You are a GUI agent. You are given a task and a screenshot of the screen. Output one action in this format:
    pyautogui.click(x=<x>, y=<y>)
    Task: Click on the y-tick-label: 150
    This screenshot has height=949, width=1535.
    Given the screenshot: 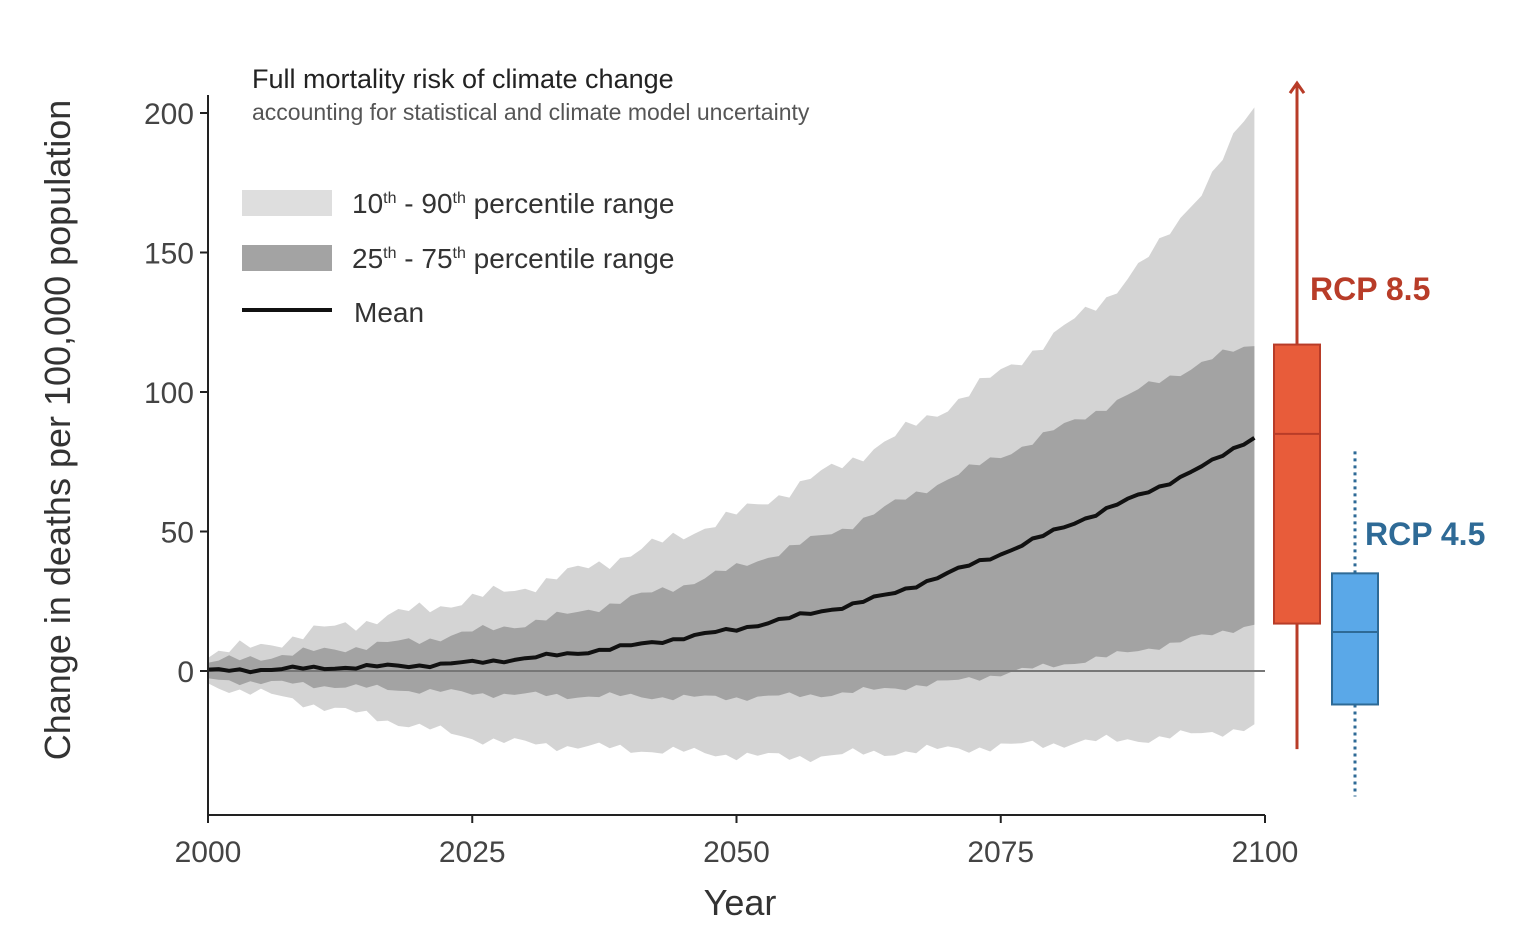 What is the action you would take?
    pyautogui.click(x=169, y=254)
    